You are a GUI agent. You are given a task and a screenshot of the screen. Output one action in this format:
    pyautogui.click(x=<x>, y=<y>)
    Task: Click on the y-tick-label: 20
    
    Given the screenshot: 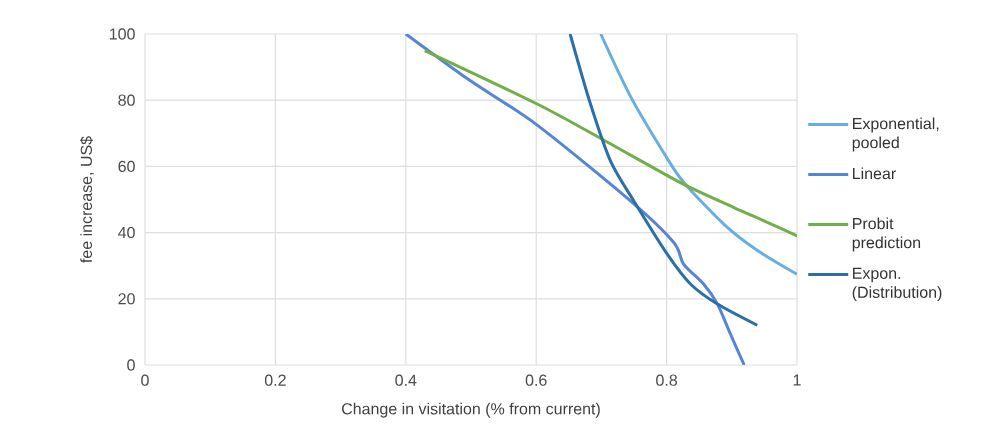 What is the action you would take?
    pyautogui.click(x=126, y=299)
    